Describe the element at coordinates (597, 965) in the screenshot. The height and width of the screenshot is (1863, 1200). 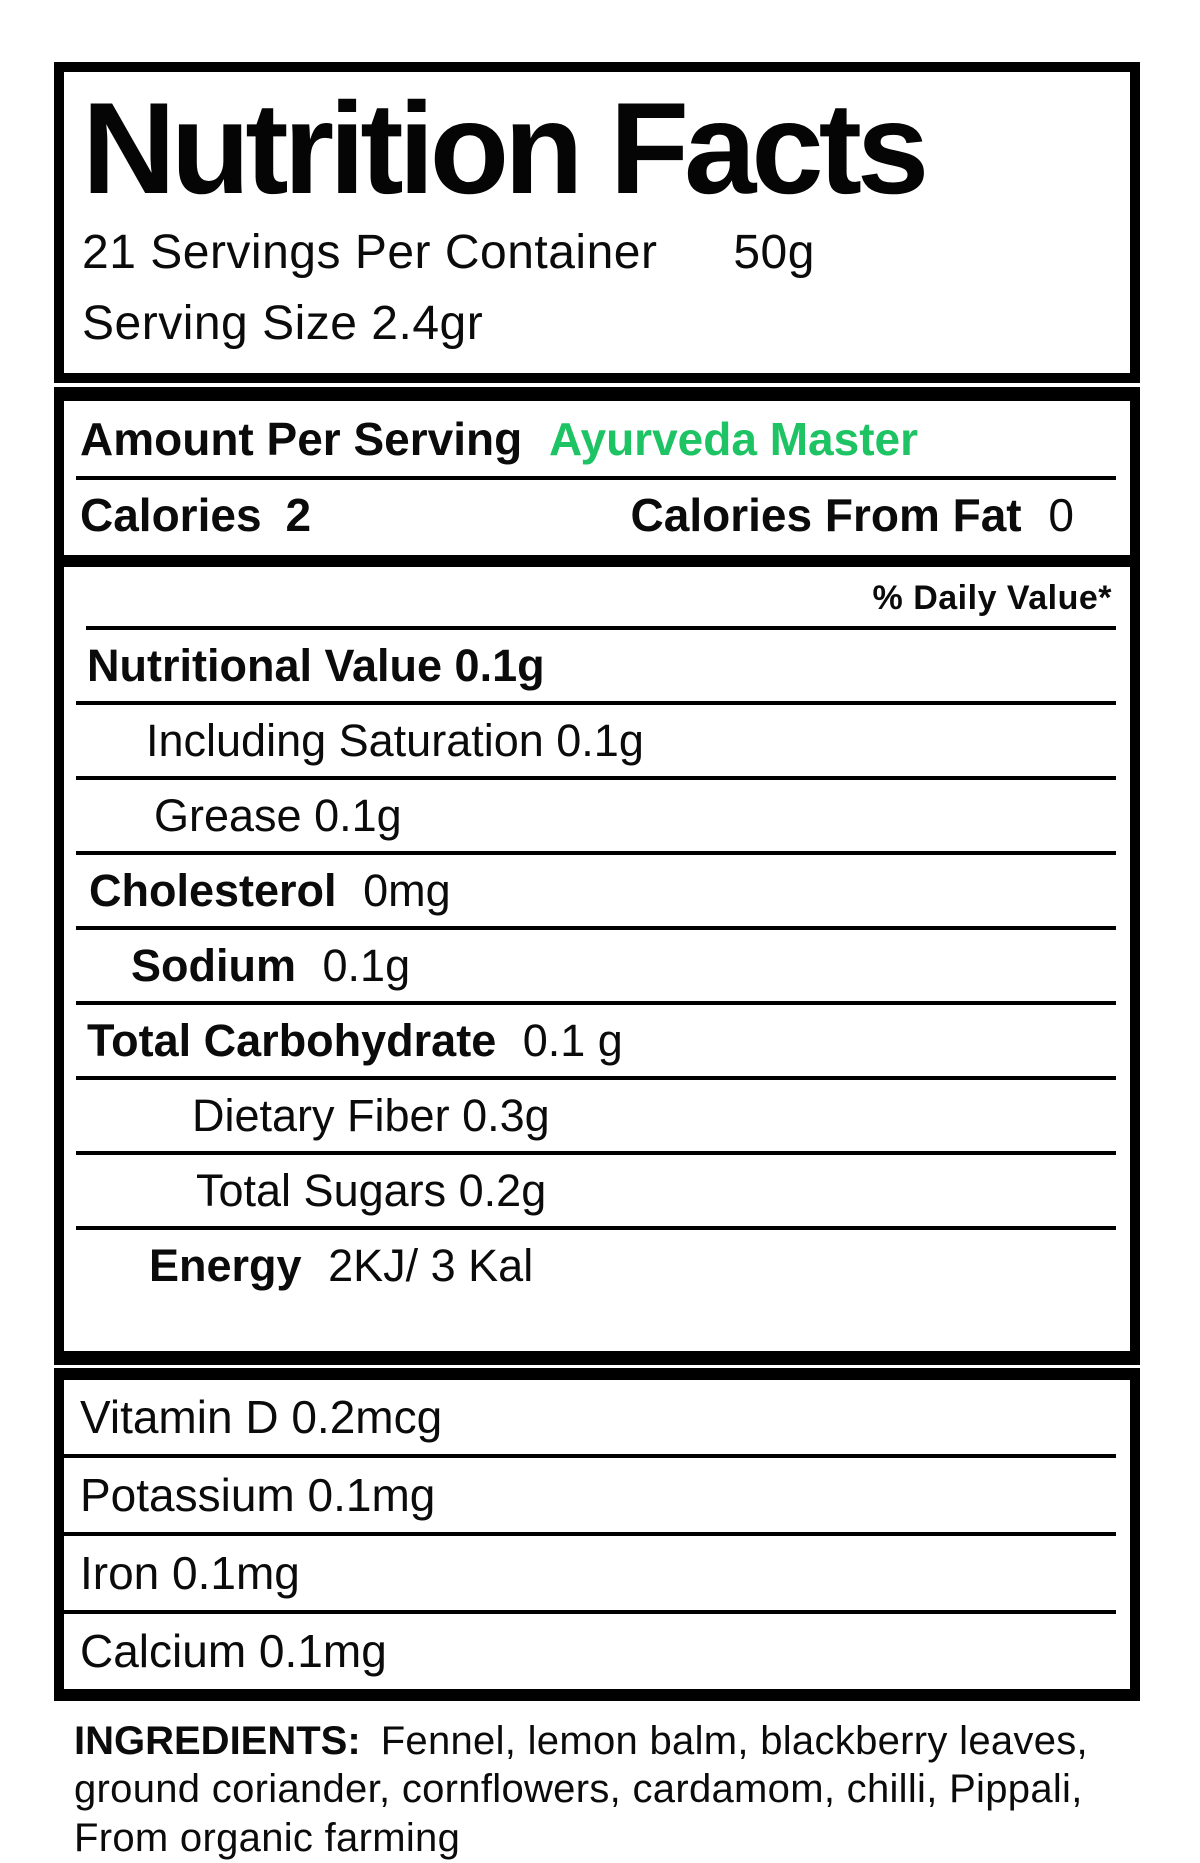
I see `nutrient-row-sodium: Sodium 0.1g` at that location.